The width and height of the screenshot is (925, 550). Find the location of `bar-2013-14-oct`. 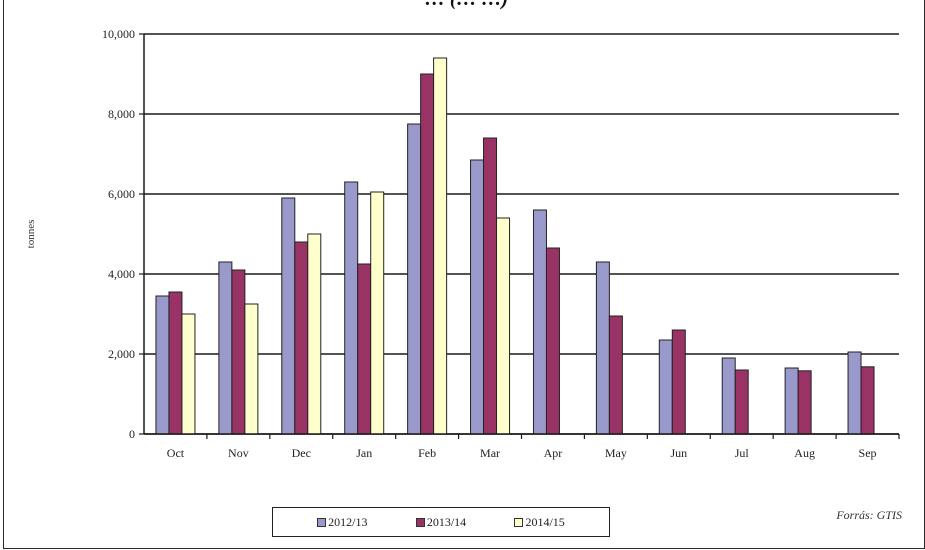

bar-2013-14-oct is located at coordinates (175, 363).